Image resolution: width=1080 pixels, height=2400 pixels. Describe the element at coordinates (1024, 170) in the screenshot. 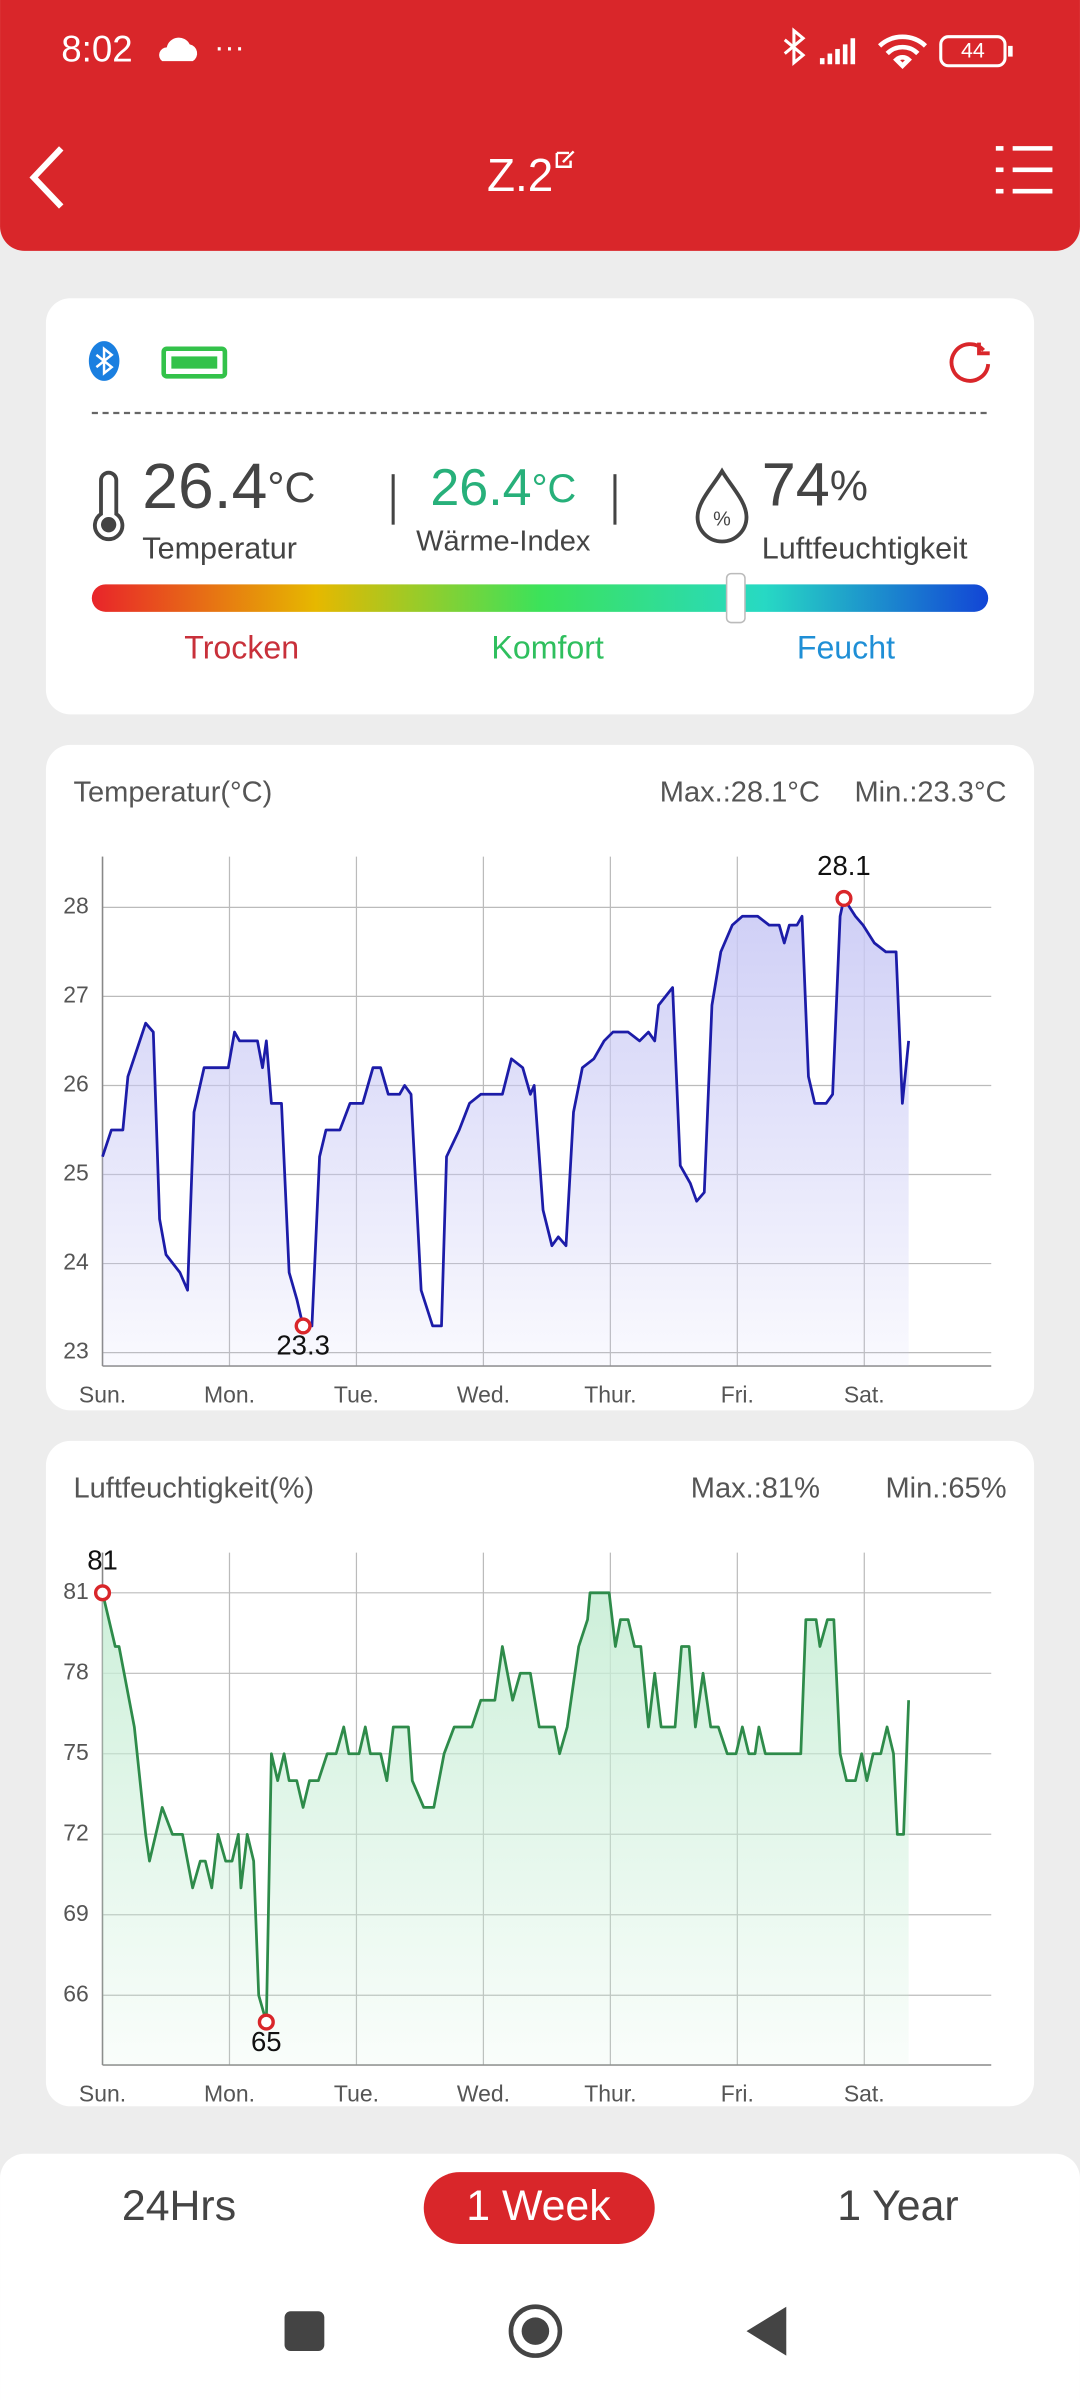

I see `menu-button` at that location.